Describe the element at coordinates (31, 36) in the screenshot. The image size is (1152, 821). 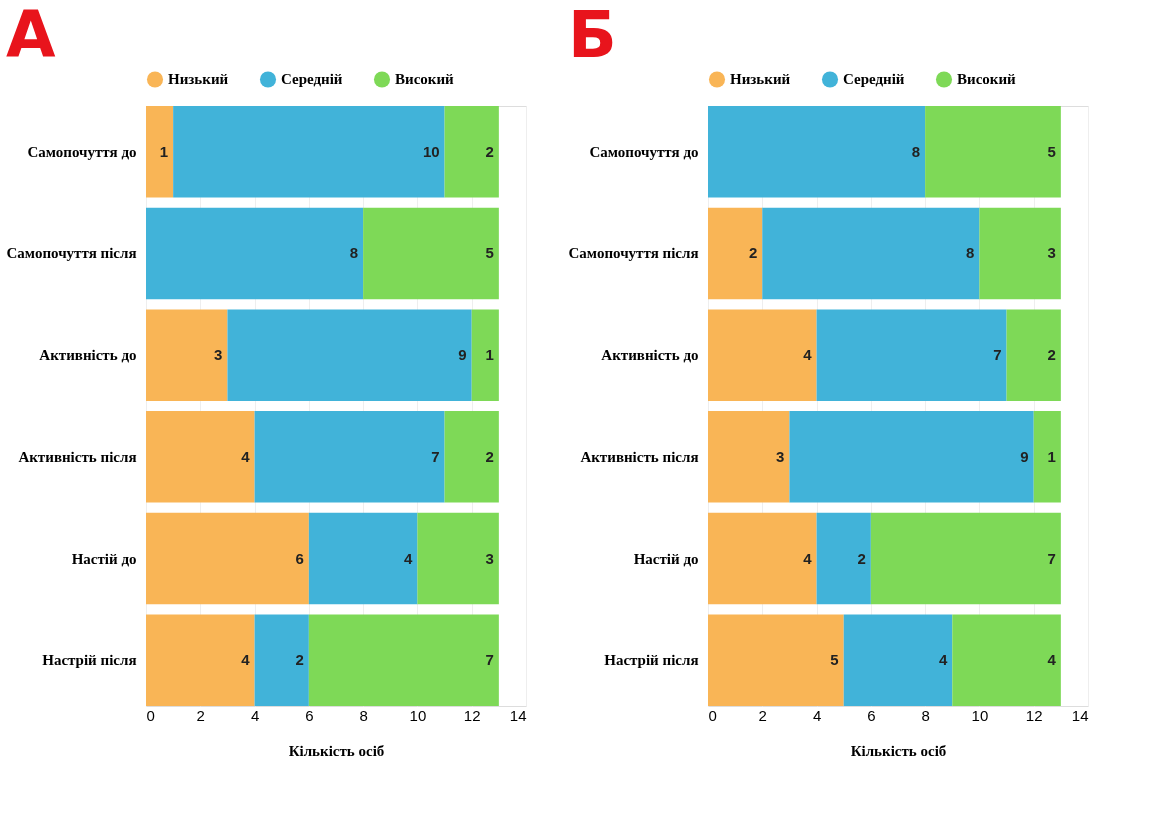
I see `chart-title: А` at that location.